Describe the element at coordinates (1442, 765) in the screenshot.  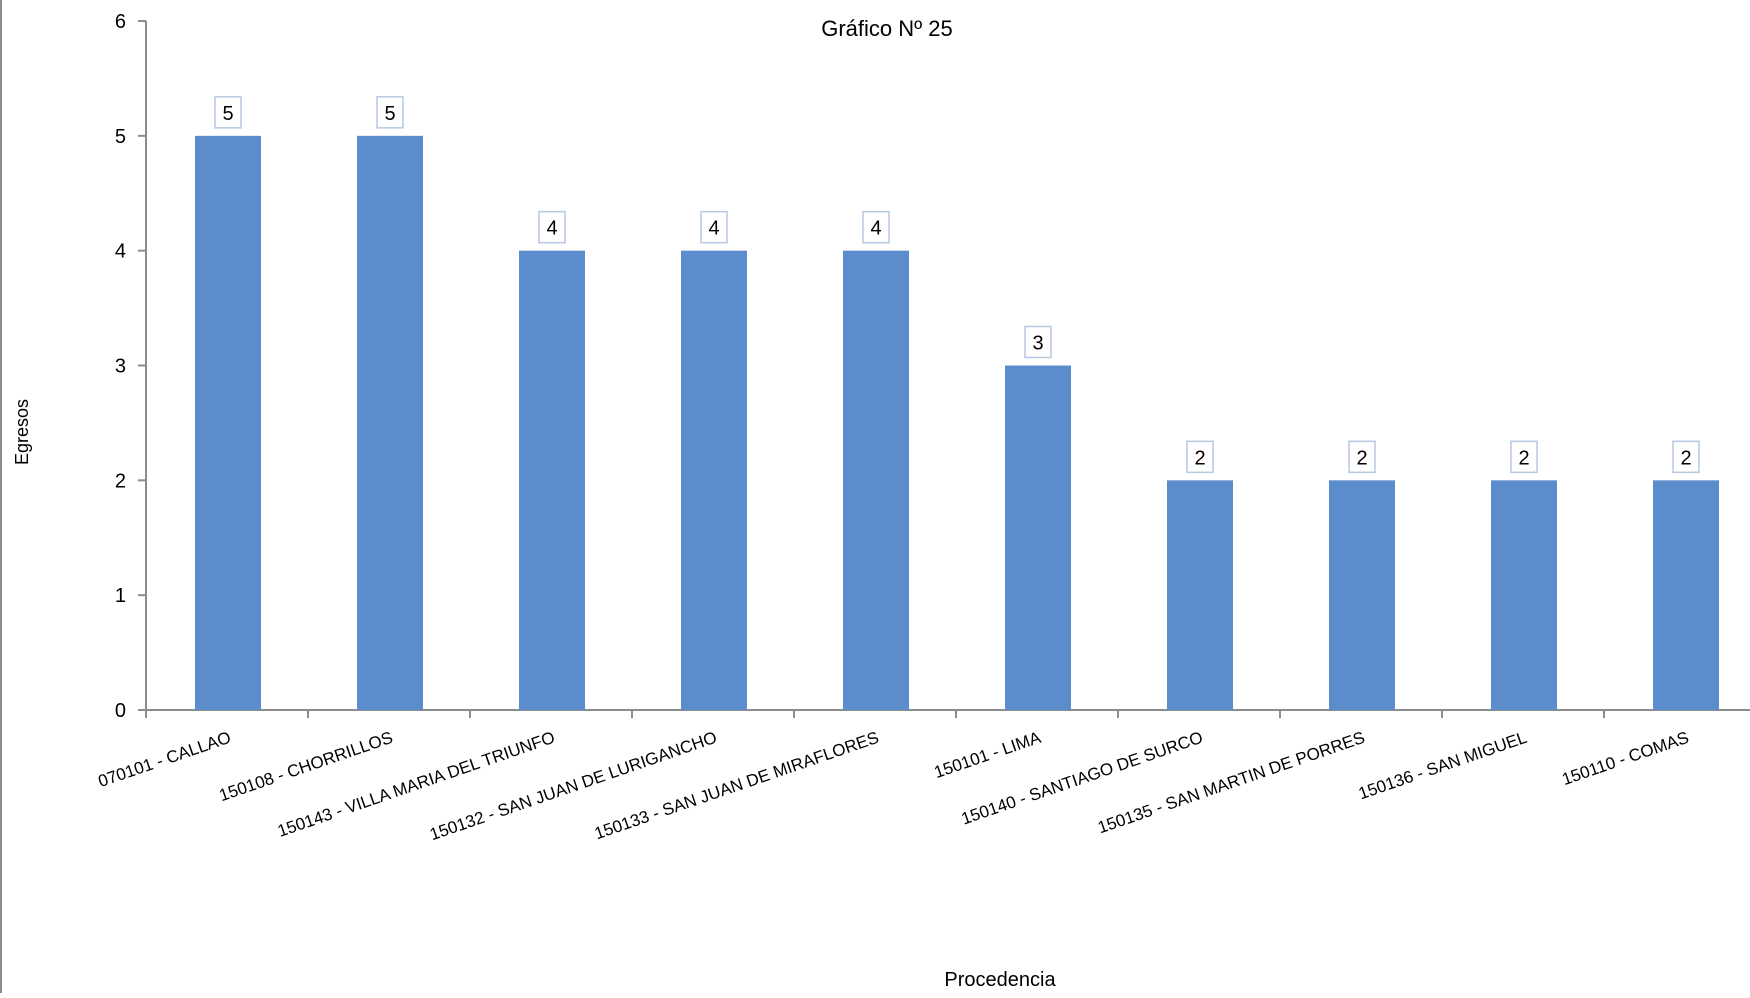
I see `x-tick-label: 150136 - SAN MIGUEL` at that location.